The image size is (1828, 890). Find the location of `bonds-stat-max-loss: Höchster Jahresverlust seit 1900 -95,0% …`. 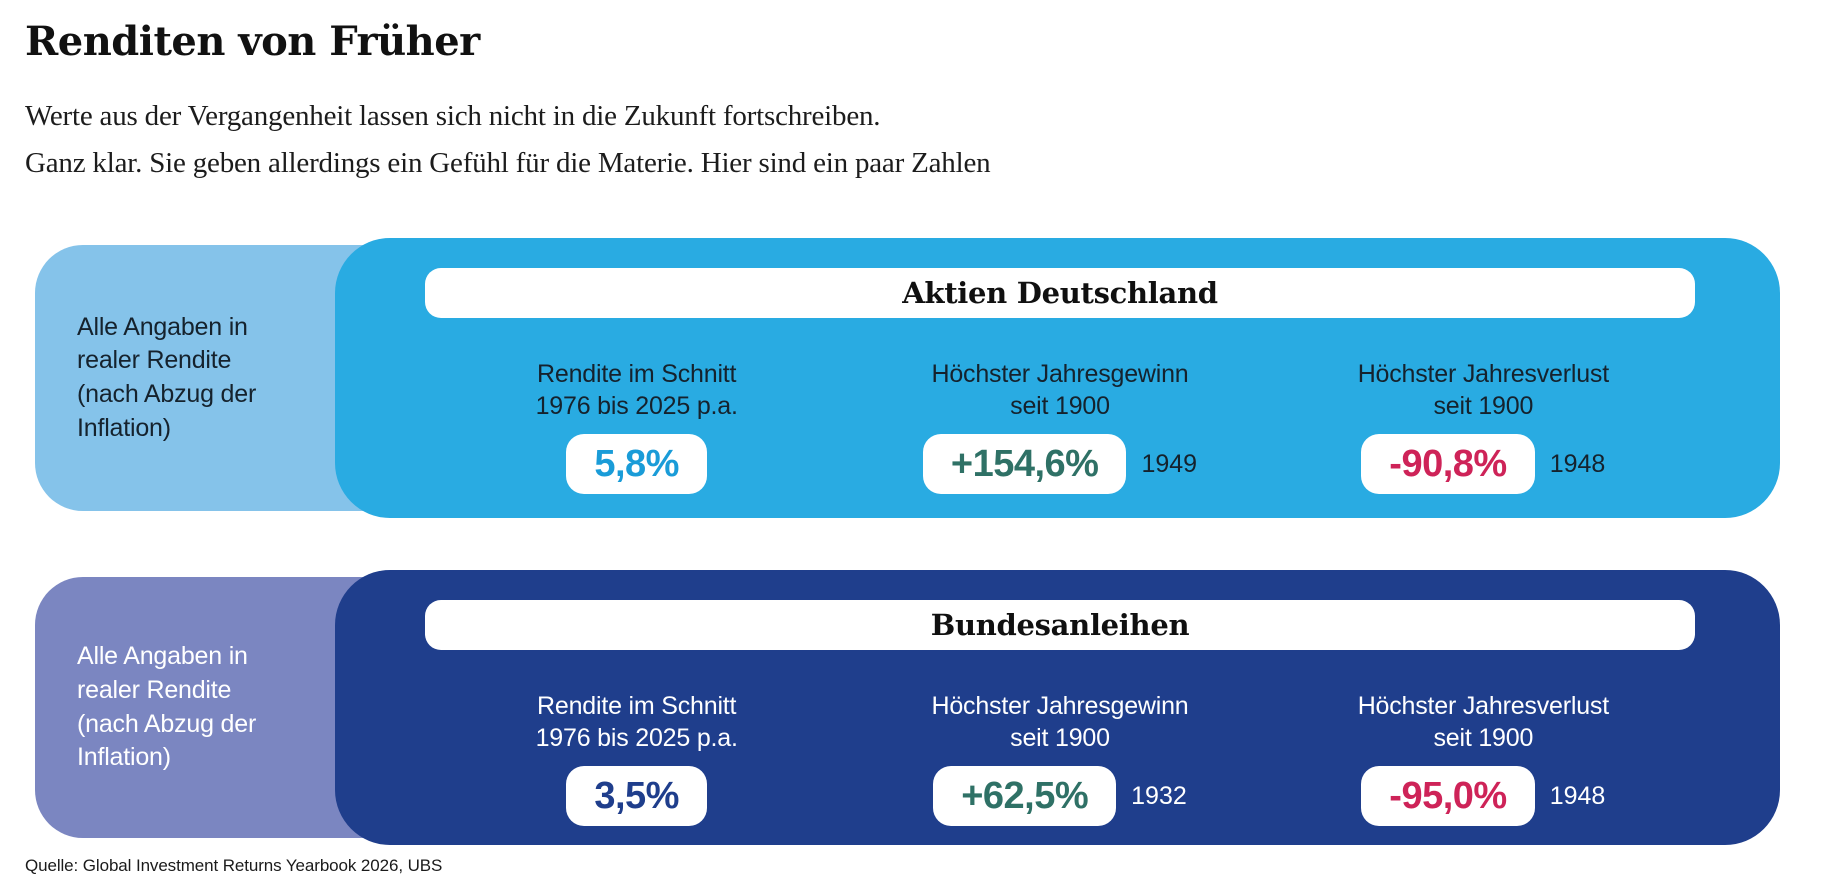

bonds-stat-max-loss: Höchster Jahresverlust seit 1900 -95,0% … is located at coordinates (1483, 758).